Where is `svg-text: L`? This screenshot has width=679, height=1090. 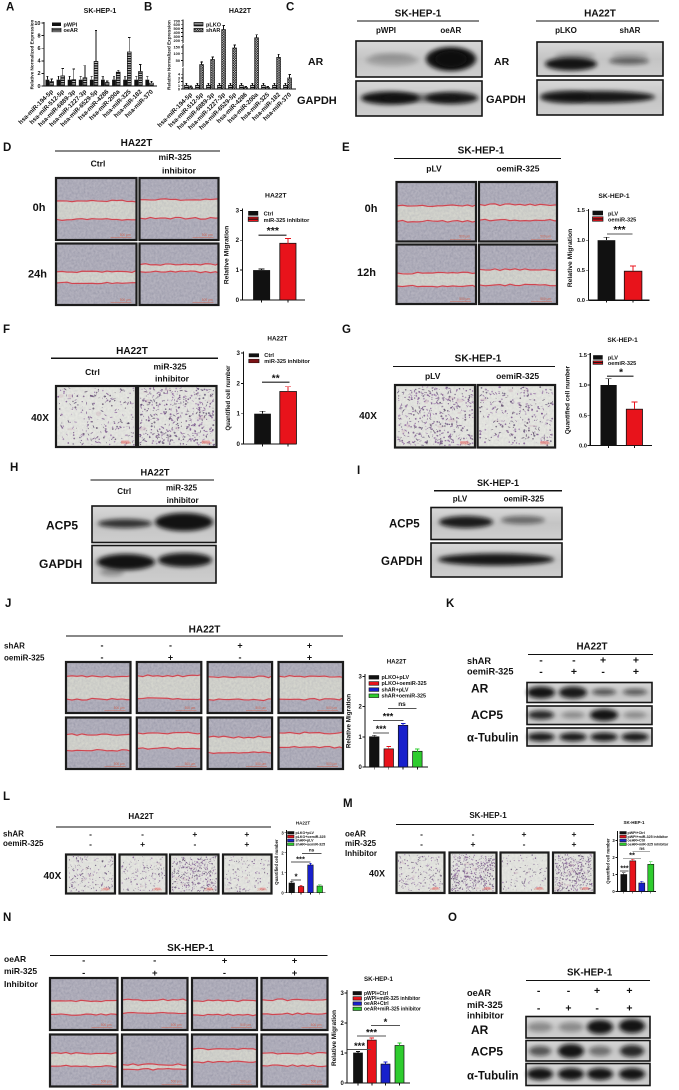 svg-text: L is located at coordinates (6, 797).